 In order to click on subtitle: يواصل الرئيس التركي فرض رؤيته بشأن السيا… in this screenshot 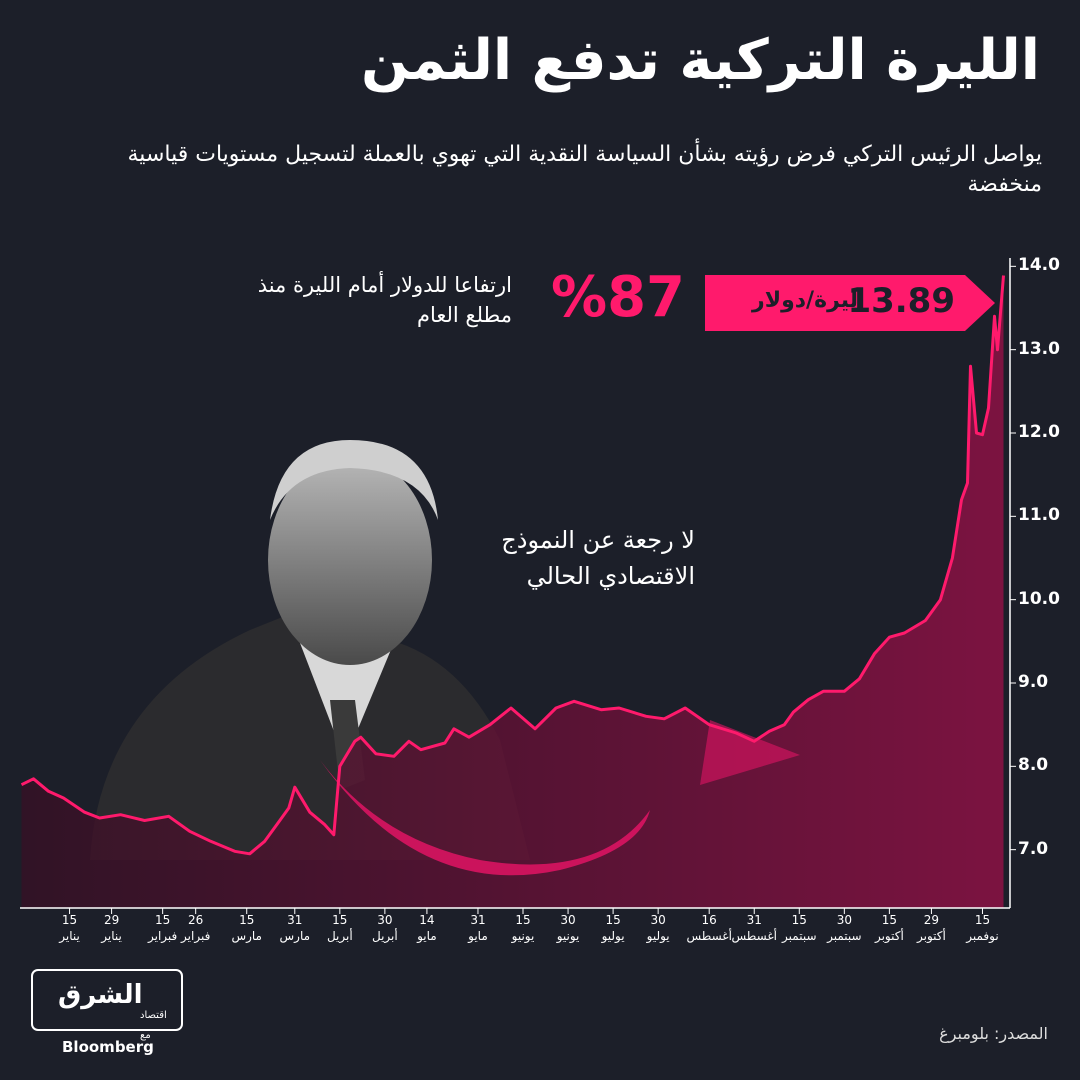, I will do `click(584, 169)`.